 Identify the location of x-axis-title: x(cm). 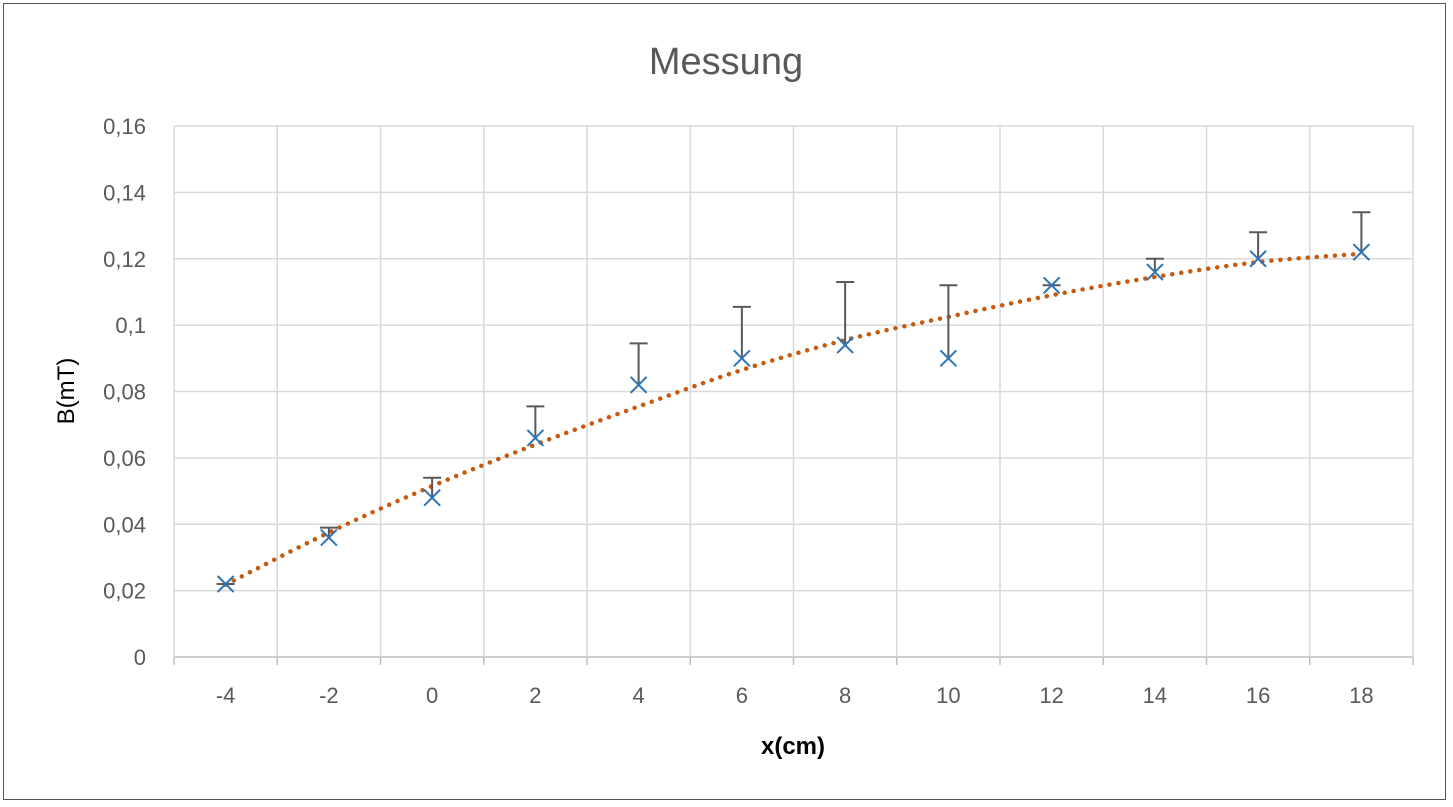
(793, 746).